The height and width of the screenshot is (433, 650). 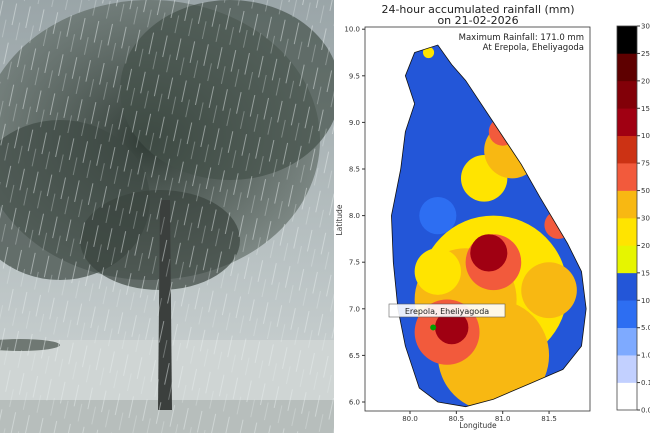 I want to click on x-axis-label: Longitude, so click(x=478, y=425).